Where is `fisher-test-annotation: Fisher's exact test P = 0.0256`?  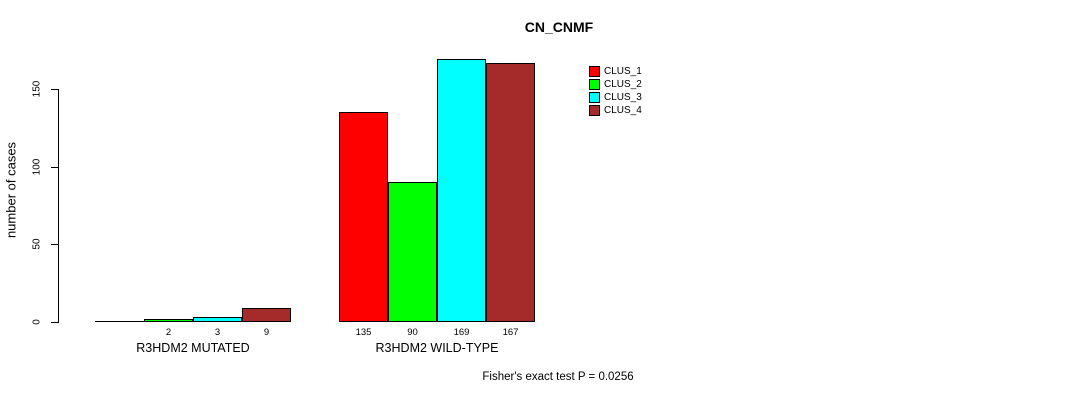
fisher-test-annotation: Fisher's exact test P = 0.0256 is located at coordinates (558, 377).